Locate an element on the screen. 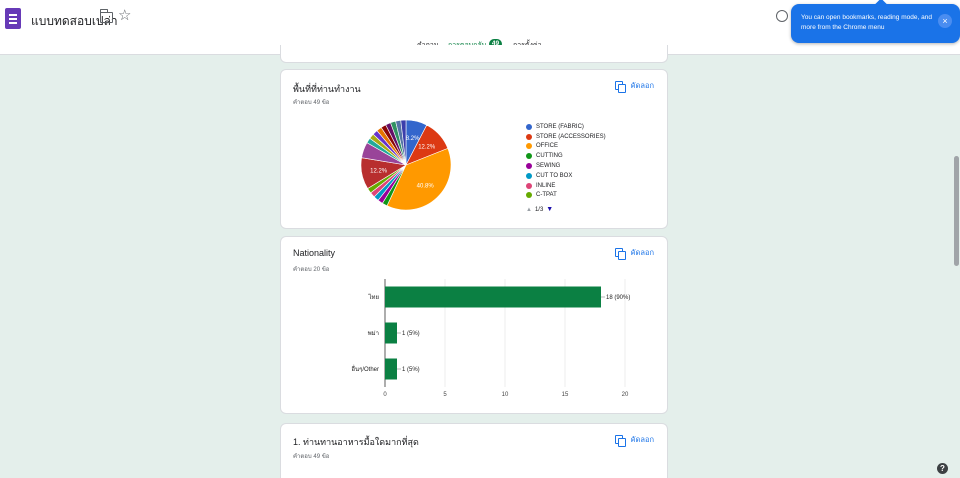  x-tick-label: 10 is located at coordinates (505, 395).